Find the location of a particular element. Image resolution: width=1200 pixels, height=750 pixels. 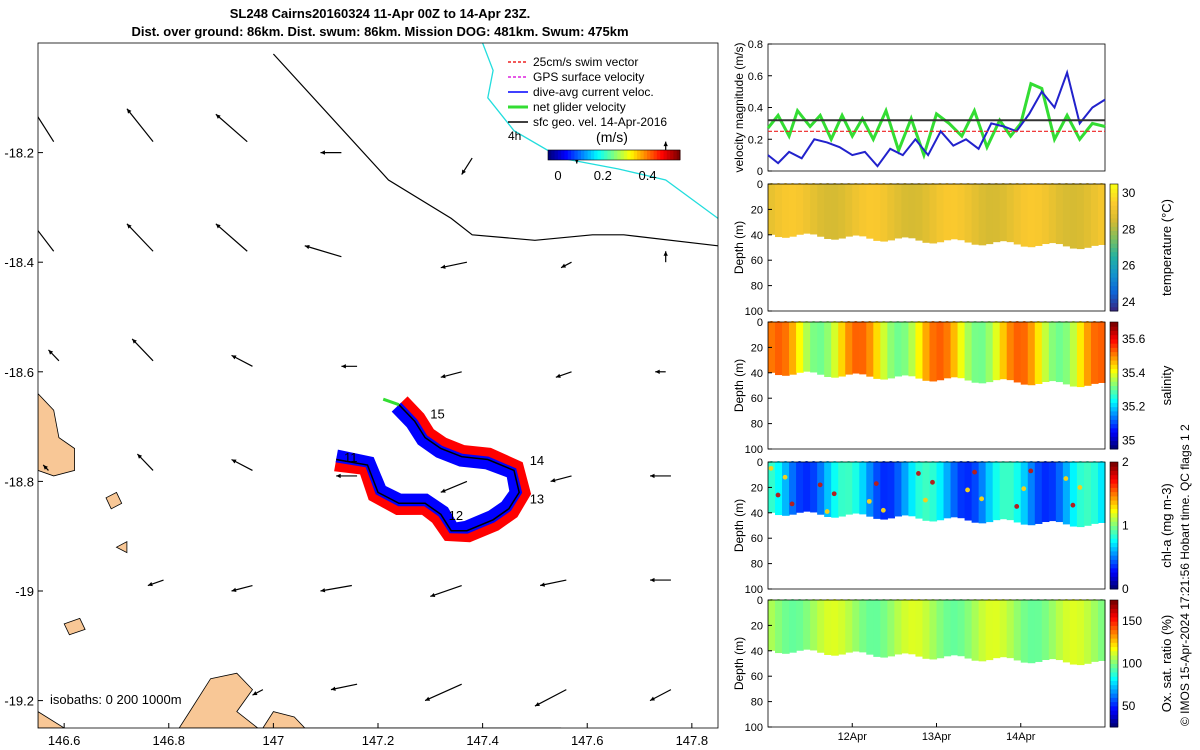

chl-a-ytick-label-0: 0 is located at coordinates (760, 463).